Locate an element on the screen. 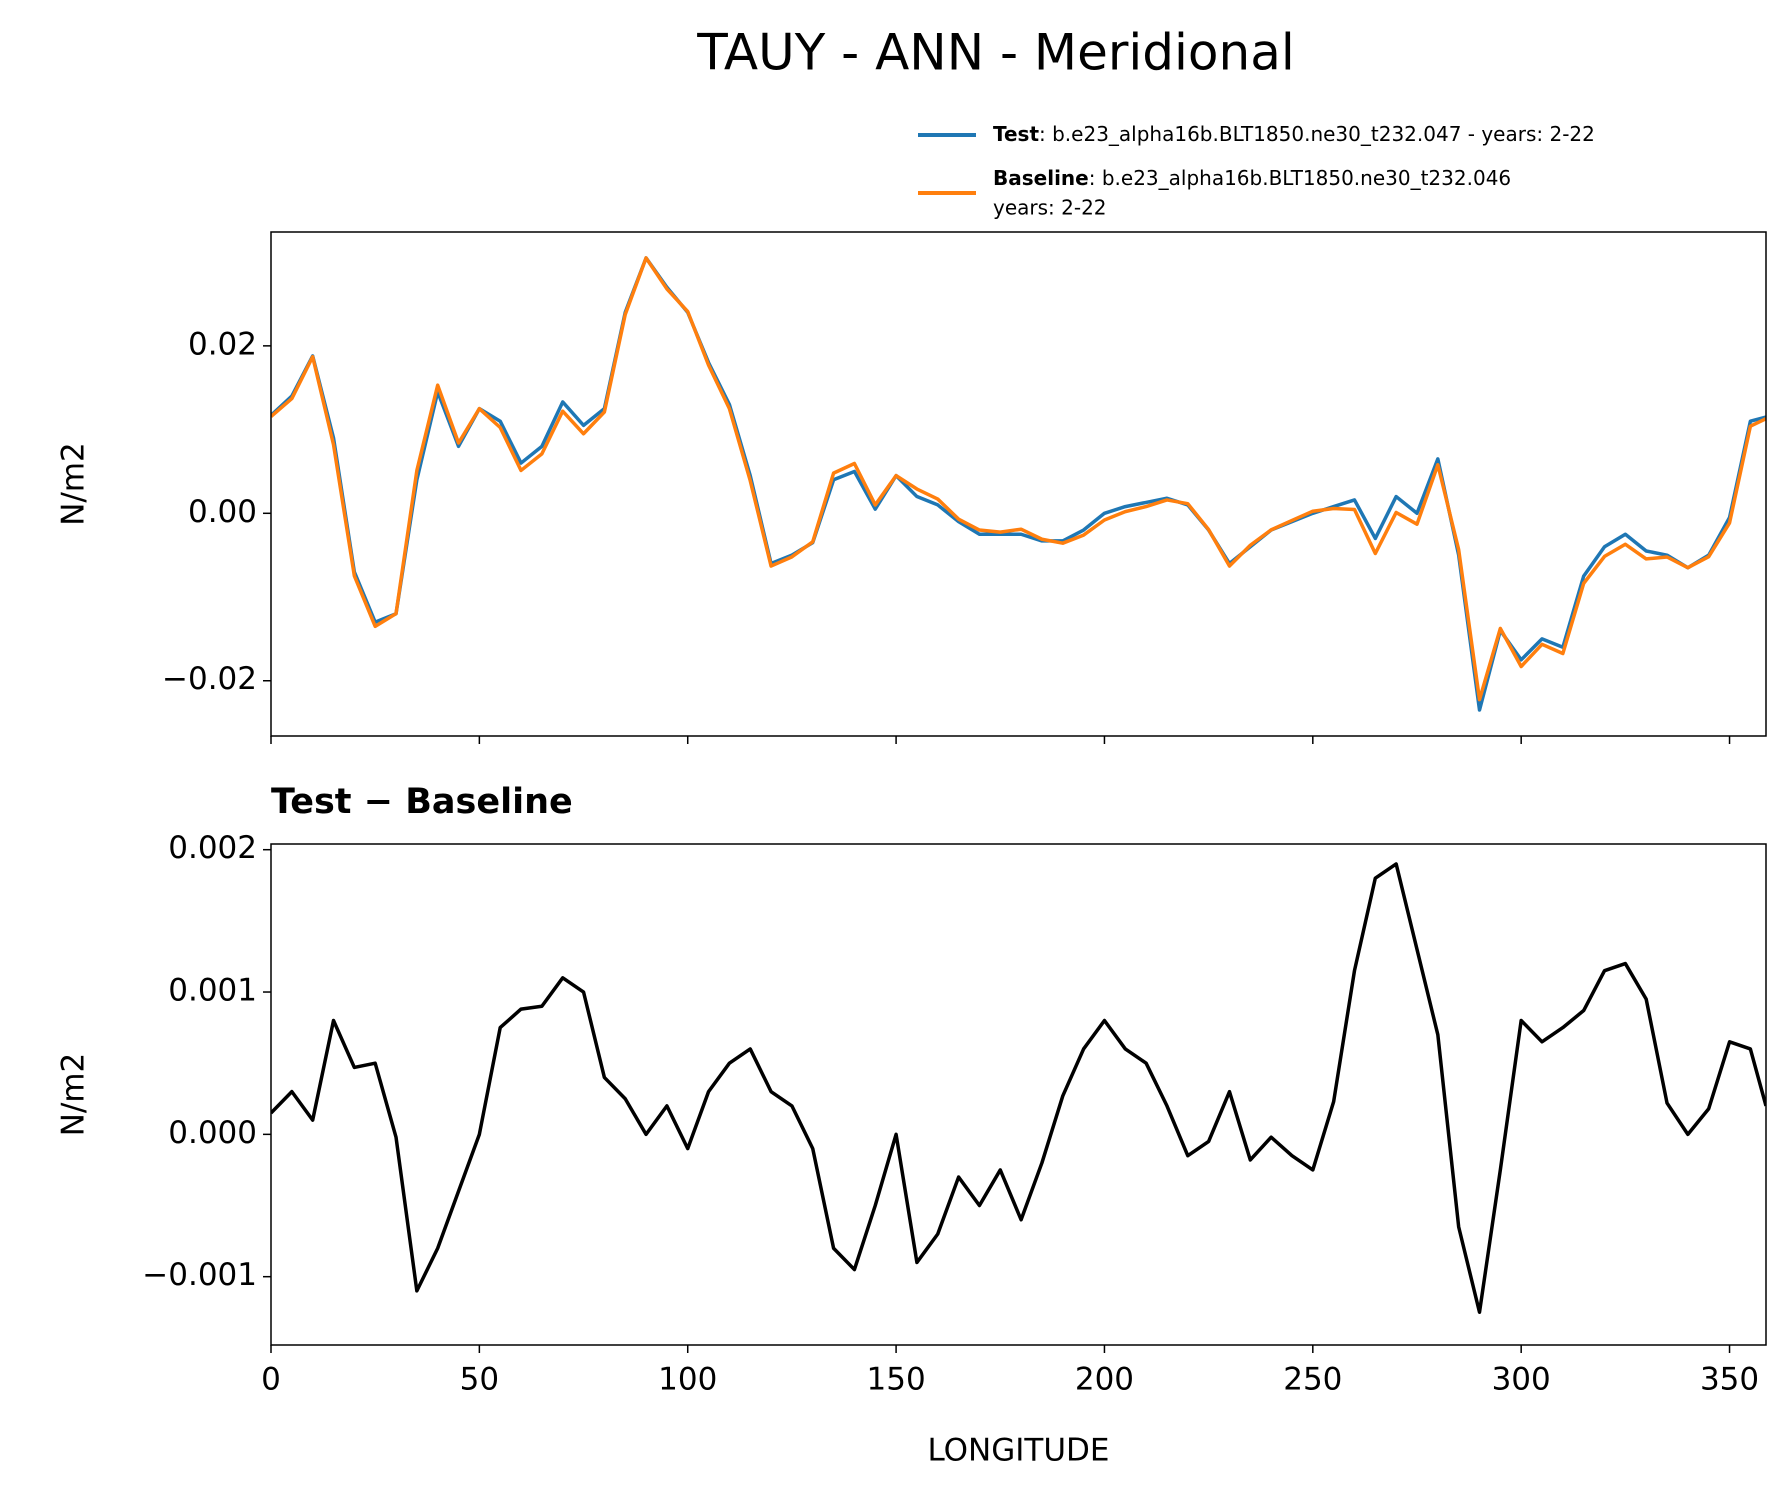 This screenshot has width=1791, height=1496. panel-title: Test − Baseline is located at coordinates (422, 802).